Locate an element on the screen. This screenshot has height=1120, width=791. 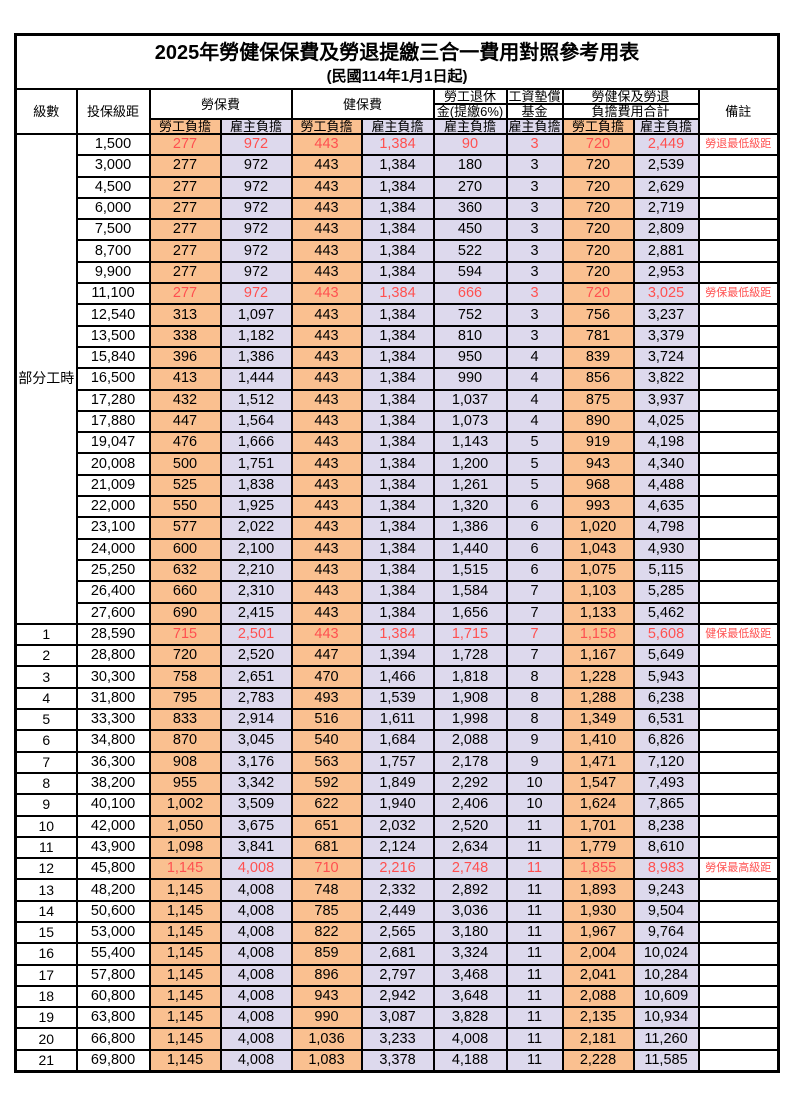
total-employee-fee-cell: 756 is located at coordinates (598, 315).